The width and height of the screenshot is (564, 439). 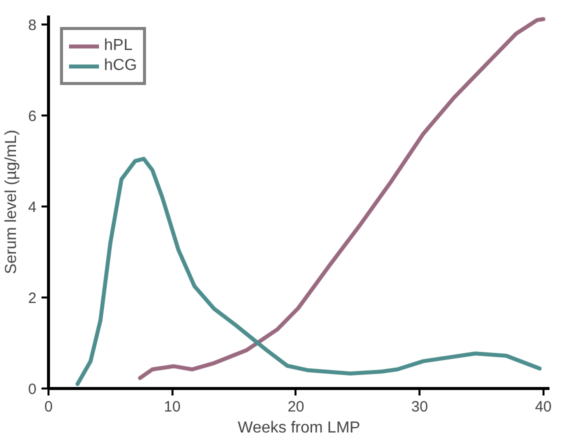 I want to click on x-tick-label: 20, so click(x=296, y=407).